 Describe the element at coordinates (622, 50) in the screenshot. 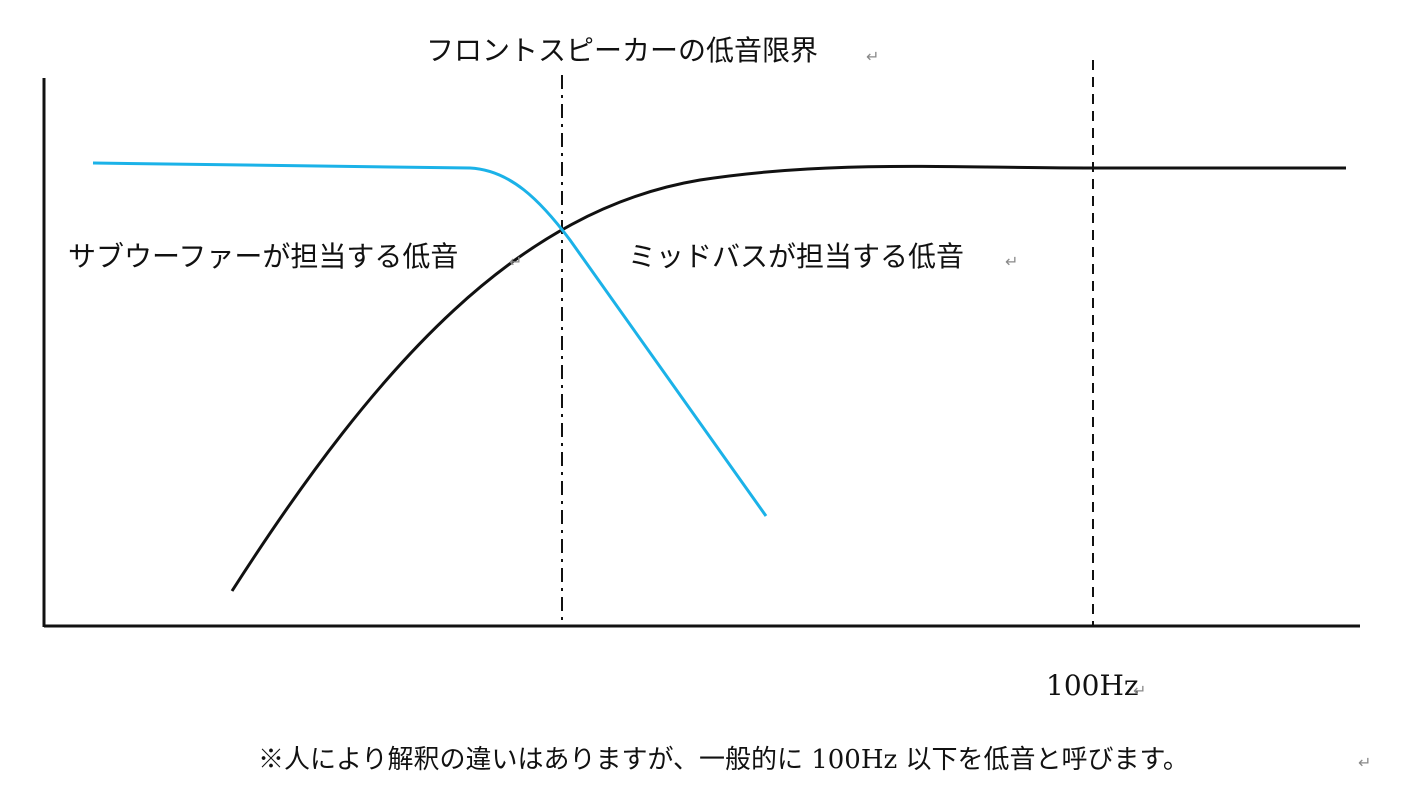

I see `front-speaker-limit-label: フロントスピーカーの低音限界` at that location.